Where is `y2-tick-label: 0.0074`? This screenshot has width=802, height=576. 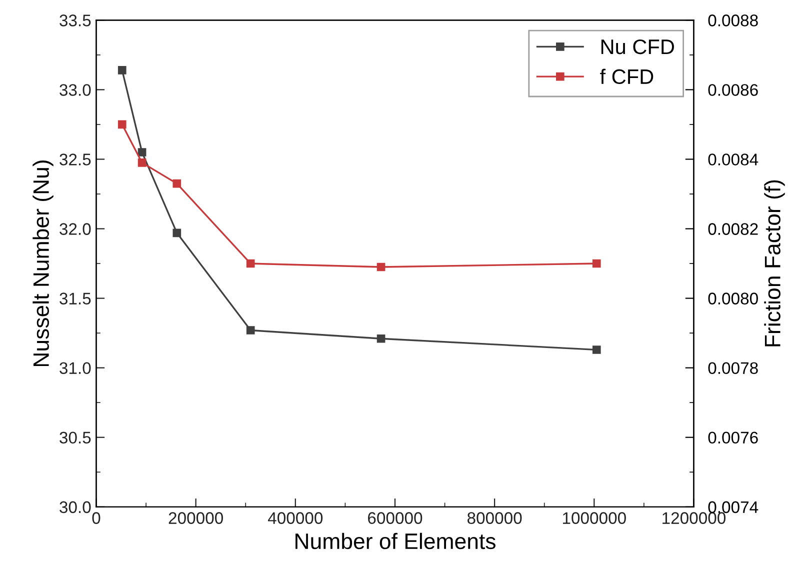
y2-tick-label: 0.0074 is located at coordinates (733, 507).